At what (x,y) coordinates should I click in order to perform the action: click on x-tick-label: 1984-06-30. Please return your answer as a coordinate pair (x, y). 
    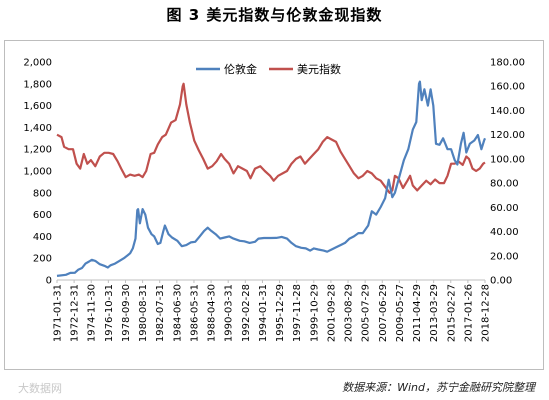
    Looking at the image, I should click on (177, 313).